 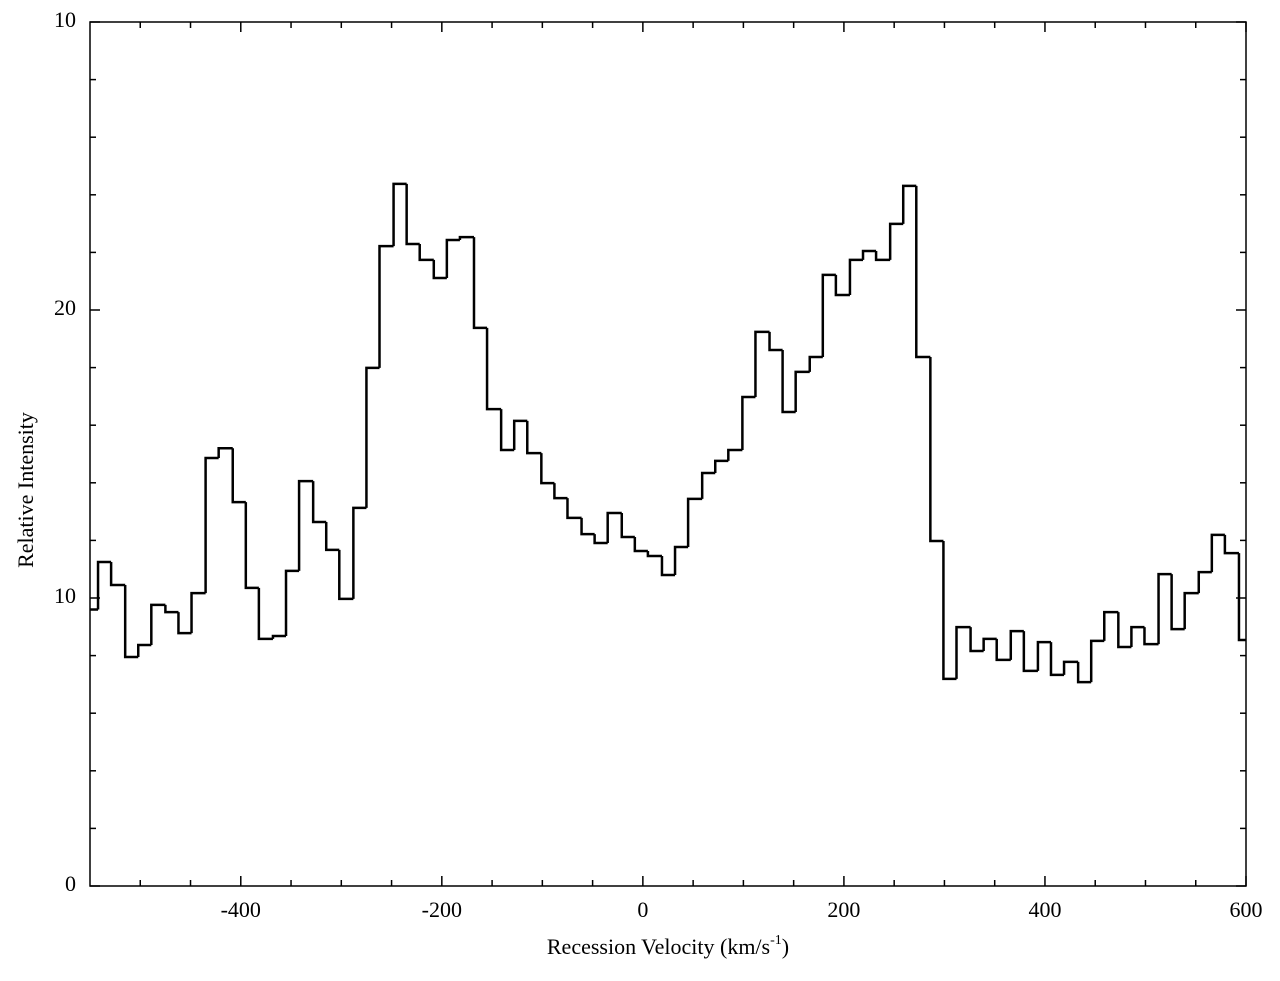 What do you see at coordinates (776, 940) in the screenshot?
I see `x-axis-label-sup: -1` at bounding box center [776, 940].